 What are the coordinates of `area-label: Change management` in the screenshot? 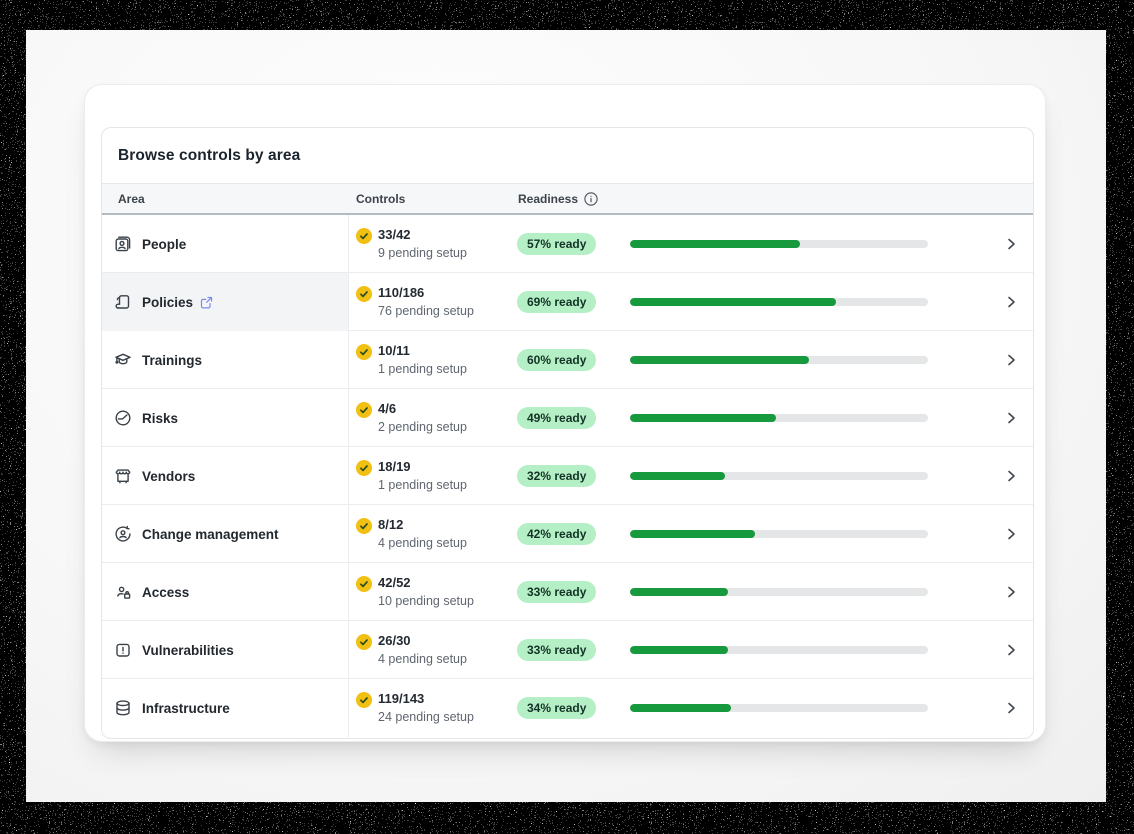 It's located at (210, 534).